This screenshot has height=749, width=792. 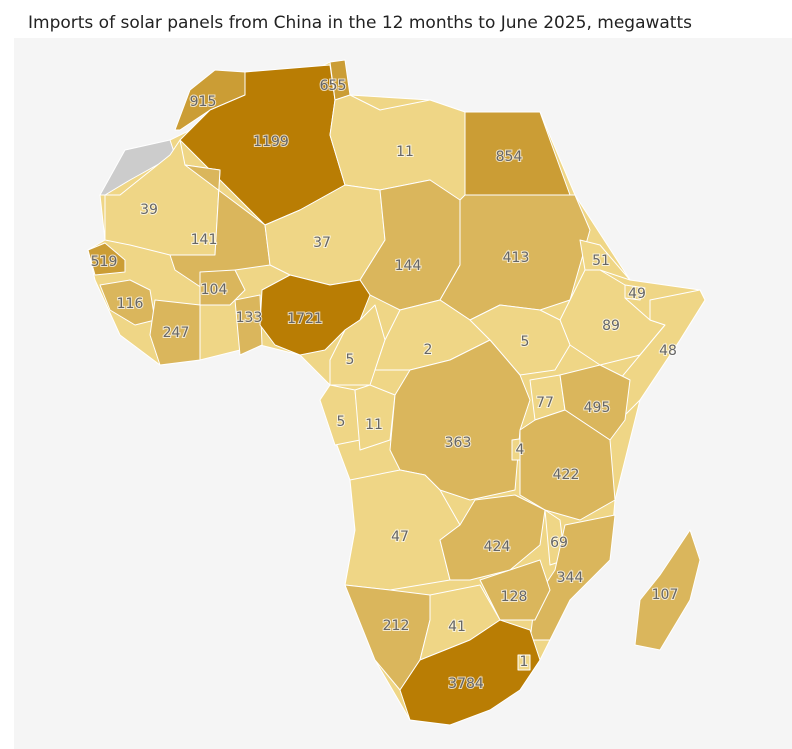 What do you see at coordinates (665, 595) in the screenshot?
I see `value-label: 107` at bounding box center [665, 595].